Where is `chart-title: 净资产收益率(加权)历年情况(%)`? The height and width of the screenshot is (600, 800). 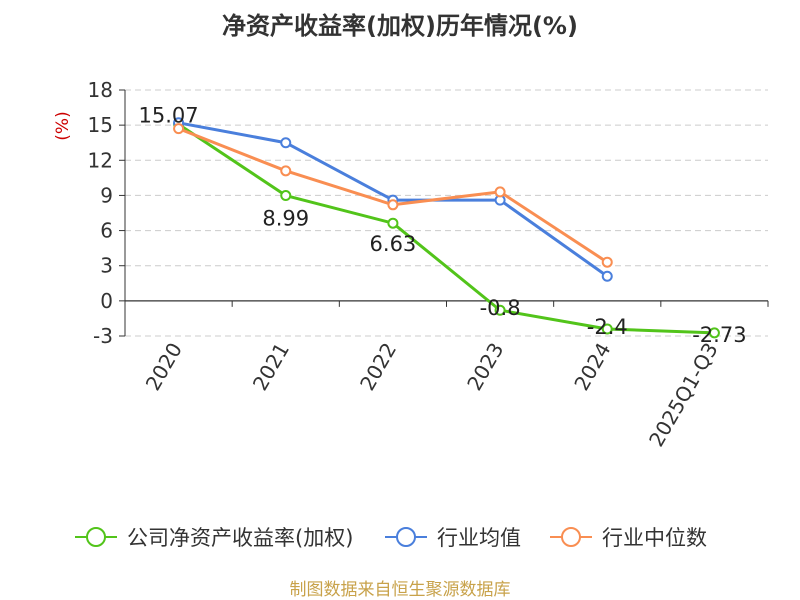 chart-title: 净资产收益率(加权)历年情况(%) is located at coordinates (400, 26).